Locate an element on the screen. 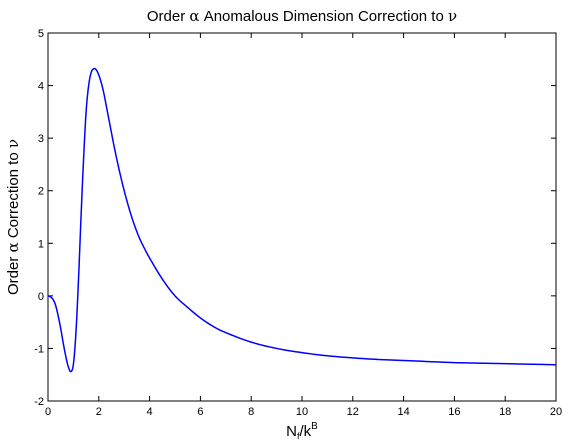 The image size is (570, 445). x-tick-label: 18 is located at coordinates (505, 412).